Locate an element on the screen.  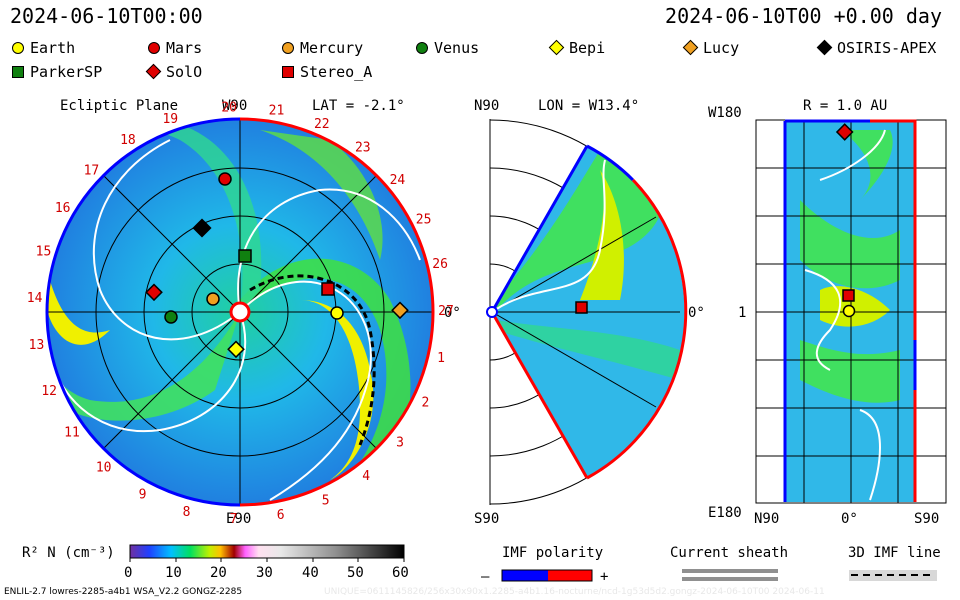
radial-x-mid-label: 0° is located at coordinates (849, 519).